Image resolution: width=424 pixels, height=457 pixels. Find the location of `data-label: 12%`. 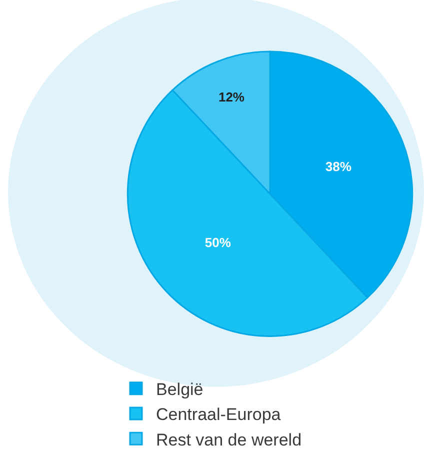

data-label: 12% is located at coordinates (231, 97).